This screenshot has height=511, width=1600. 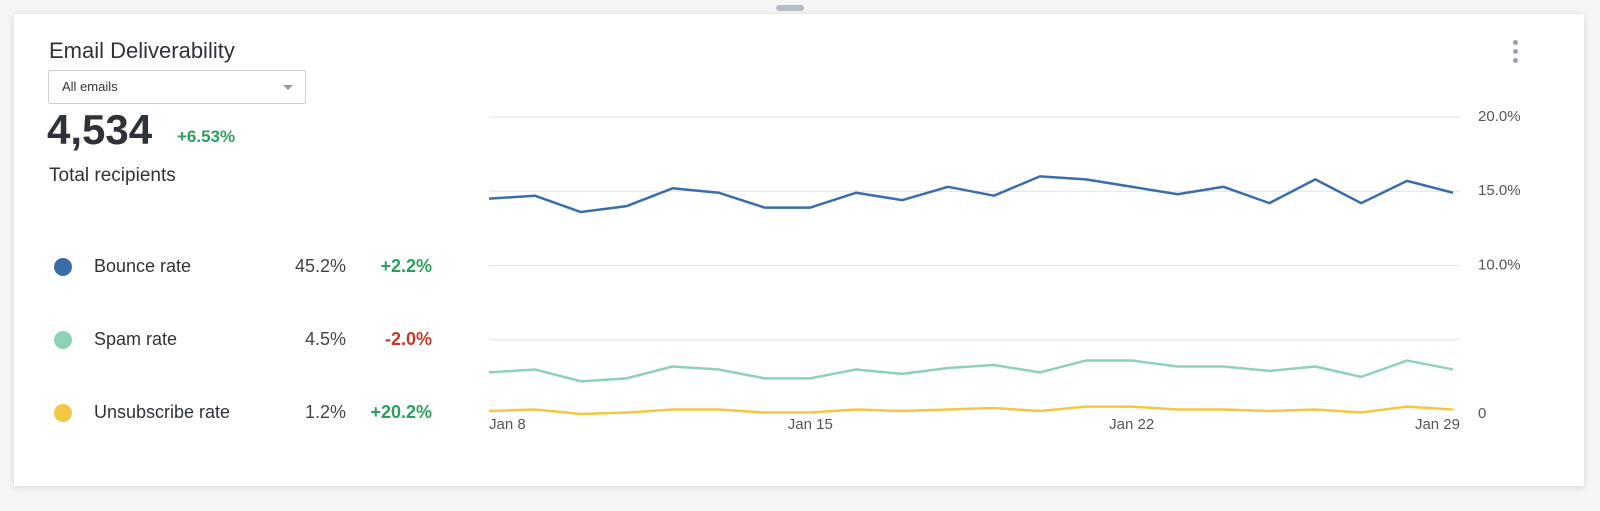 I want to click on y-tick-label: 0, so click(x=1482, y=413).